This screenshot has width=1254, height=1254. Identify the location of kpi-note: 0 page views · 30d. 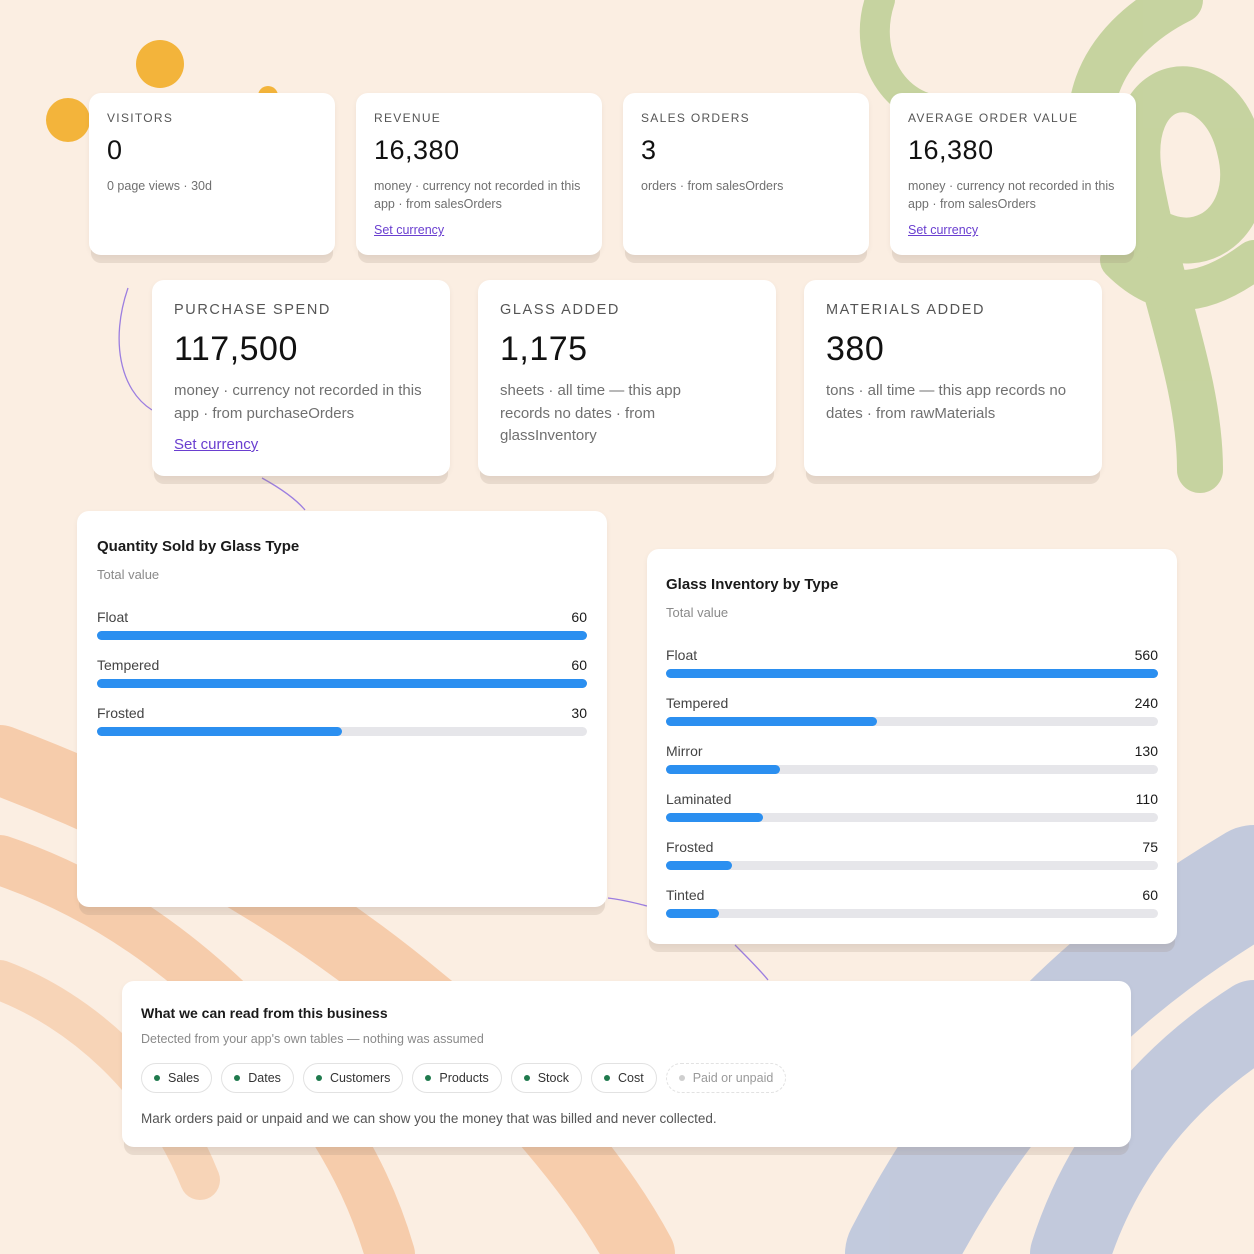
(159, 186).